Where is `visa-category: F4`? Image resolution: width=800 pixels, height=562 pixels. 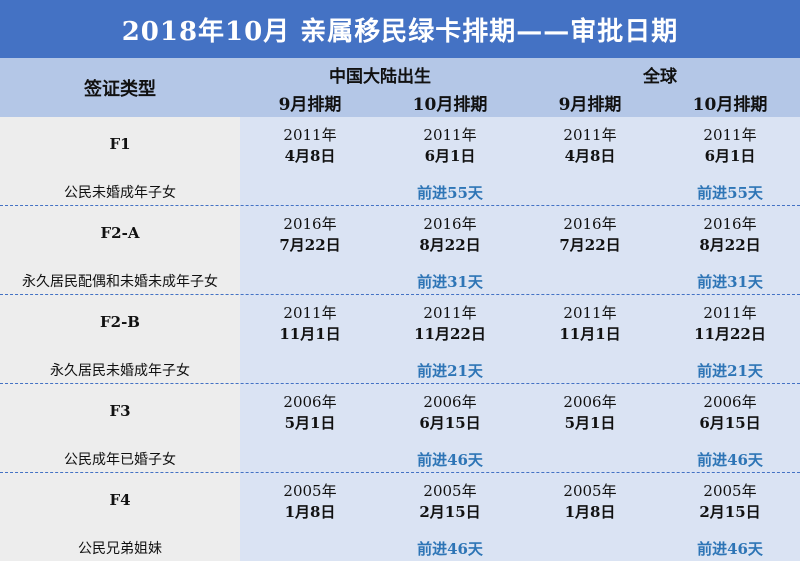
visa-category: F4 is located at coordinates (120, 500).